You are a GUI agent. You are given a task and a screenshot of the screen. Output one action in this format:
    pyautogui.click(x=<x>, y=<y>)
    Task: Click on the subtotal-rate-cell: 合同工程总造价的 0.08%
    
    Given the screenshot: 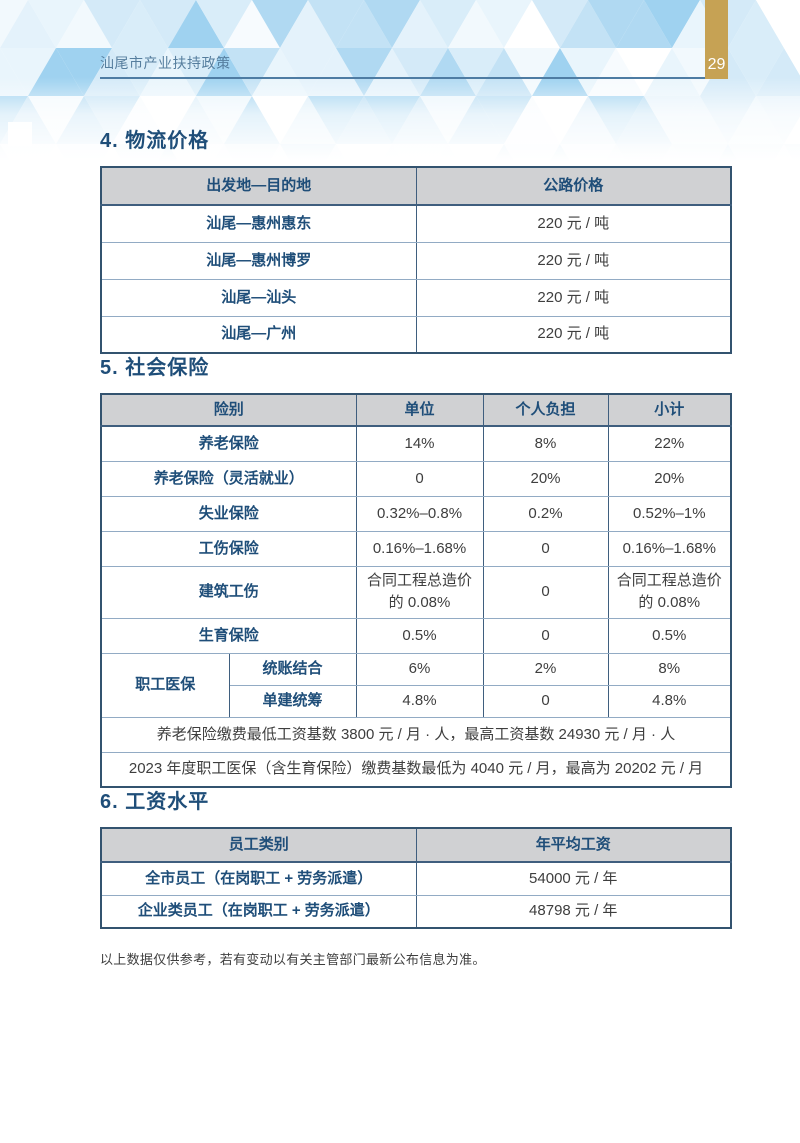 What is the action you would take?
    pyautogui.click(x=669, y=592)
    